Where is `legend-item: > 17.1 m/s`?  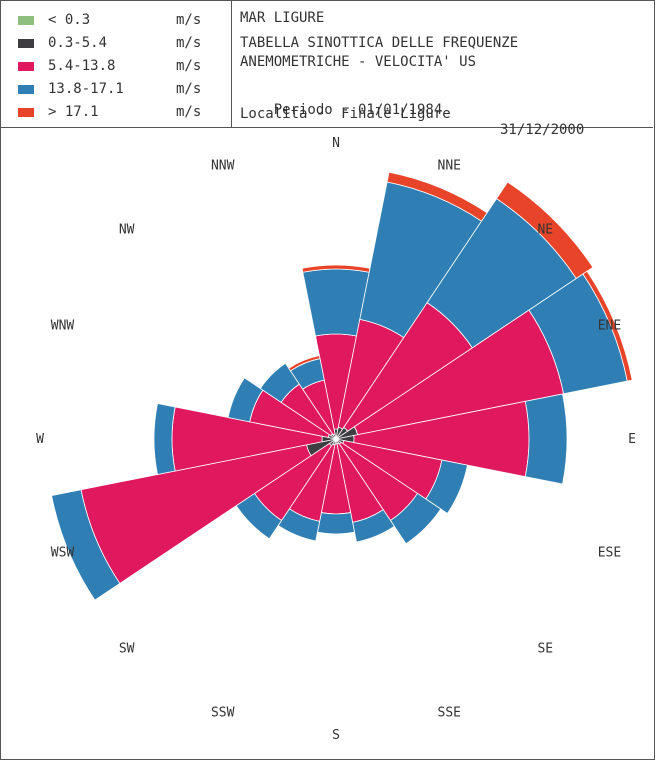
legend-item: > 17.1 m/s is located at coordinates (116, 112).